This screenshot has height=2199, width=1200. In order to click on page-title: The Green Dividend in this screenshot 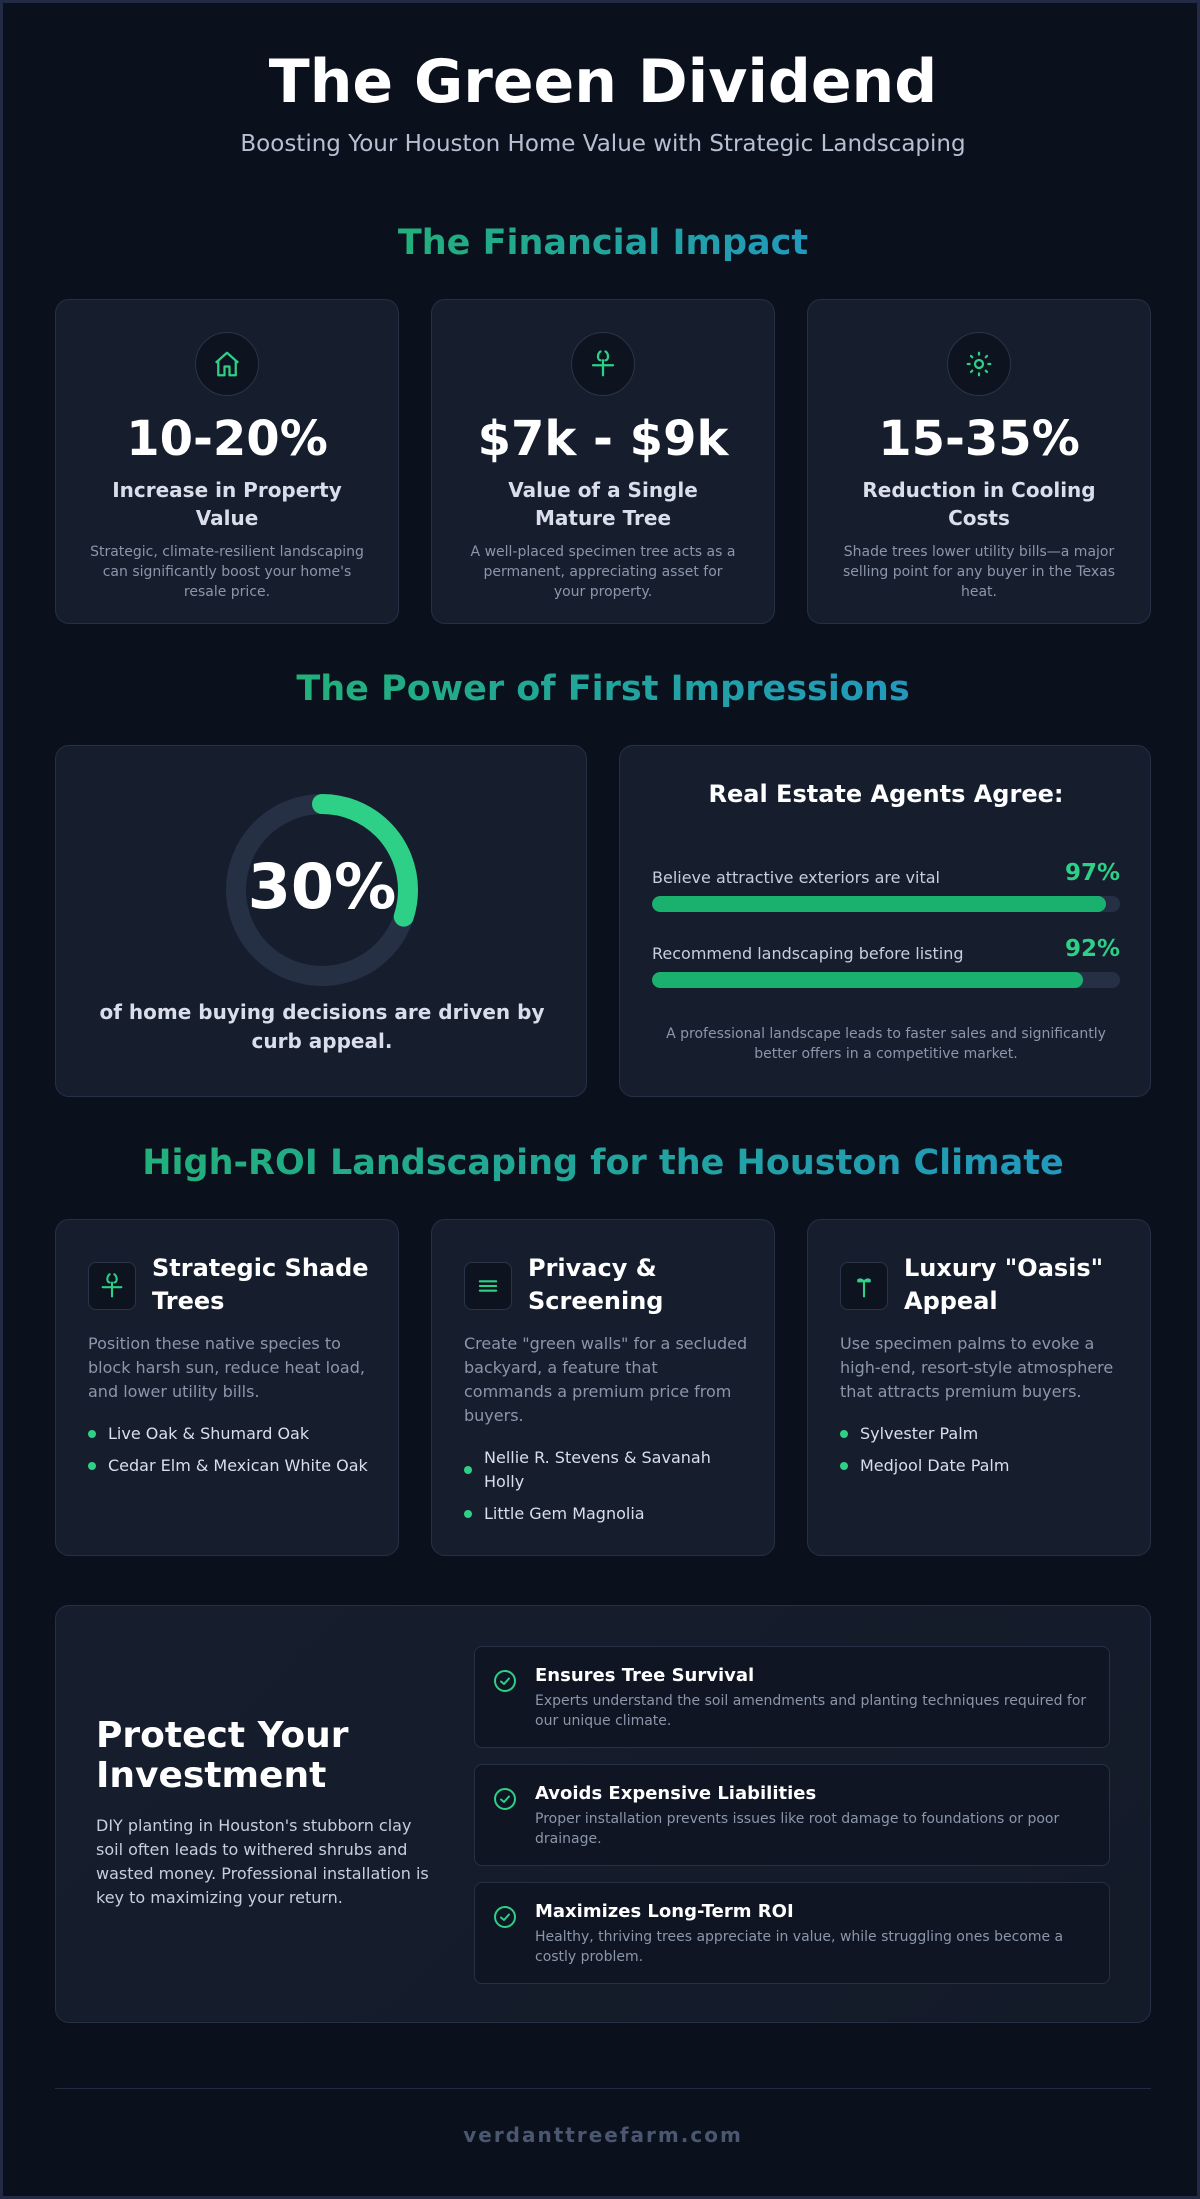, I will do `click(603, 82)`.